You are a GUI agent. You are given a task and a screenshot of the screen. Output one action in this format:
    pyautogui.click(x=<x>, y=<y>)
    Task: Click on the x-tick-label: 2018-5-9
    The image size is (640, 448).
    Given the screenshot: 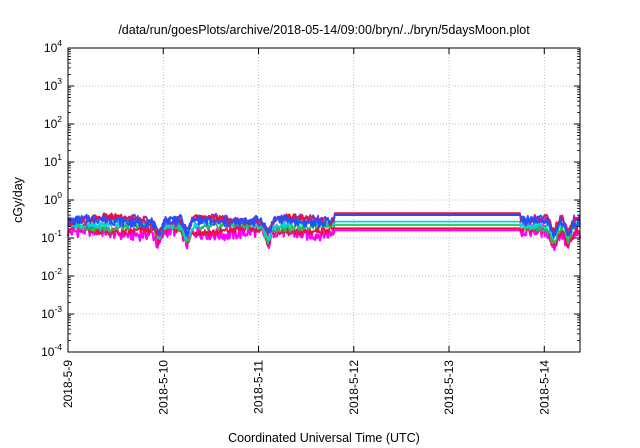 What is the action you would take?
    pyautogui.click(x=68, y=384)
    